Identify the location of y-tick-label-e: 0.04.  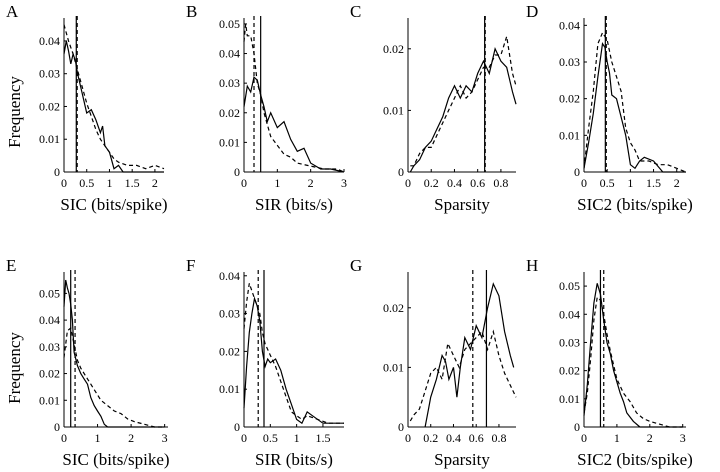
(49, 320).